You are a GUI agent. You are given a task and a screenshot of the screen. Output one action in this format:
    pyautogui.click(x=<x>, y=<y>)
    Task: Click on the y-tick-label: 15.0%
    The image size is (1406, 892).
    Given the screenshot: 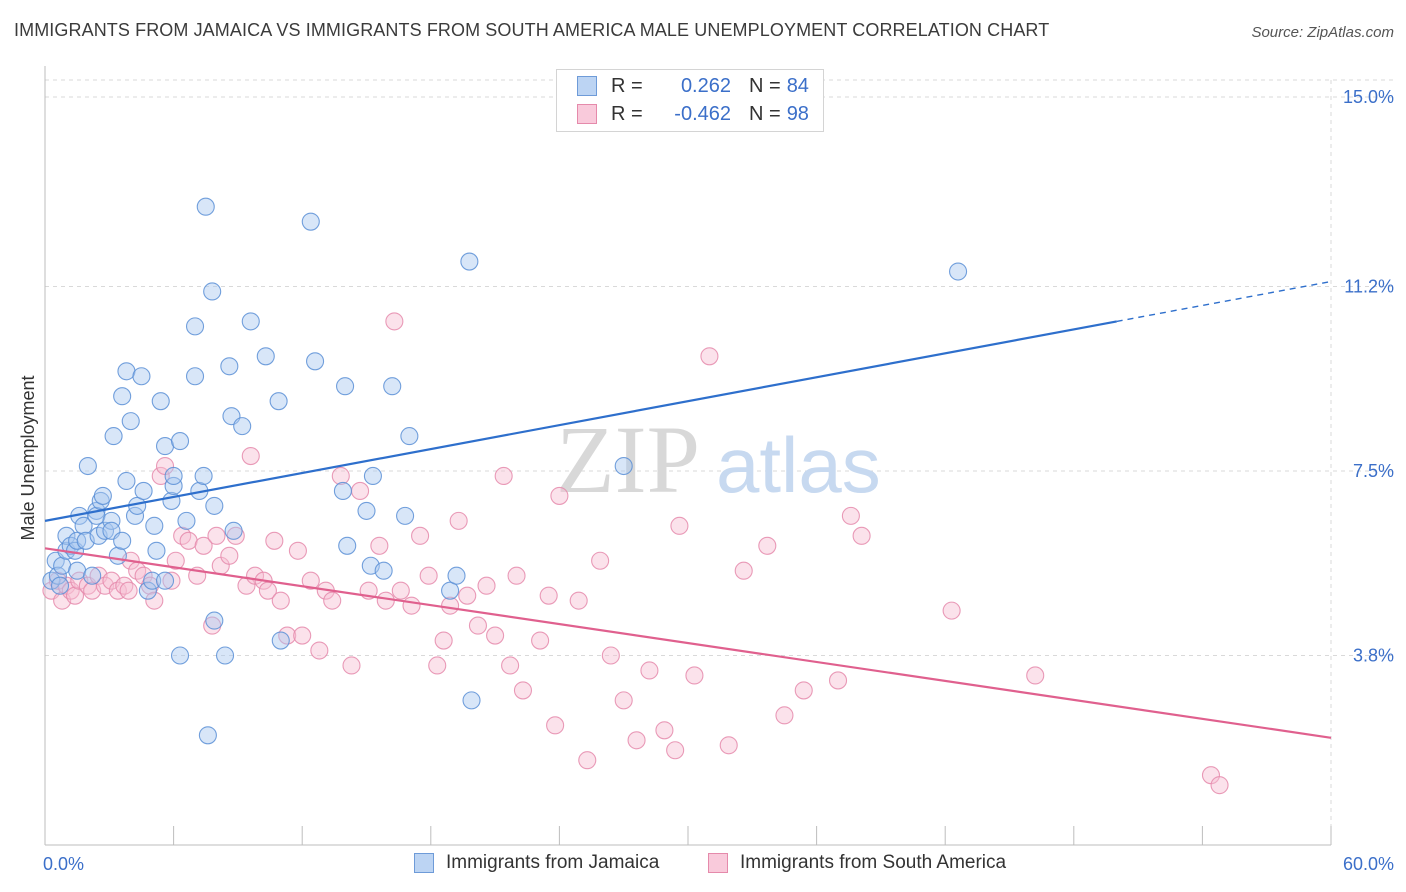 What is the action you would take?
    pyautogui.click(x=1368, y=97)
    